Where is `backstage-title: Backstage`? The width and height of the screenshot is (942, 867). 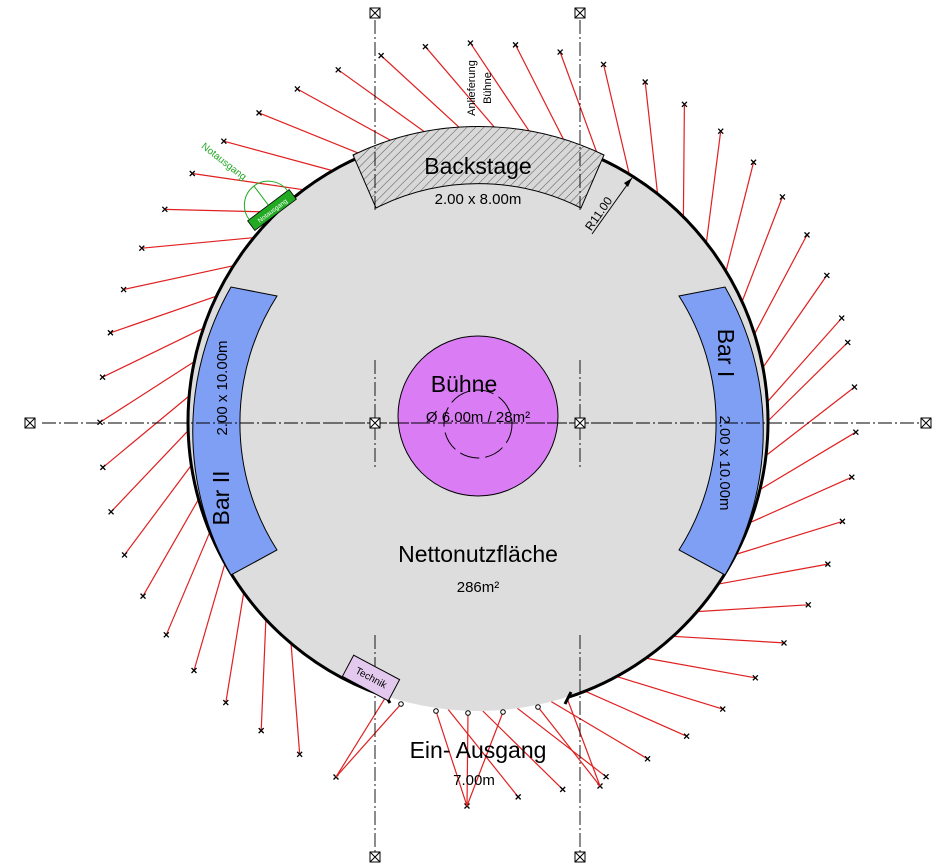
backstage-title: Backstage is located at coordinates (477, 166).